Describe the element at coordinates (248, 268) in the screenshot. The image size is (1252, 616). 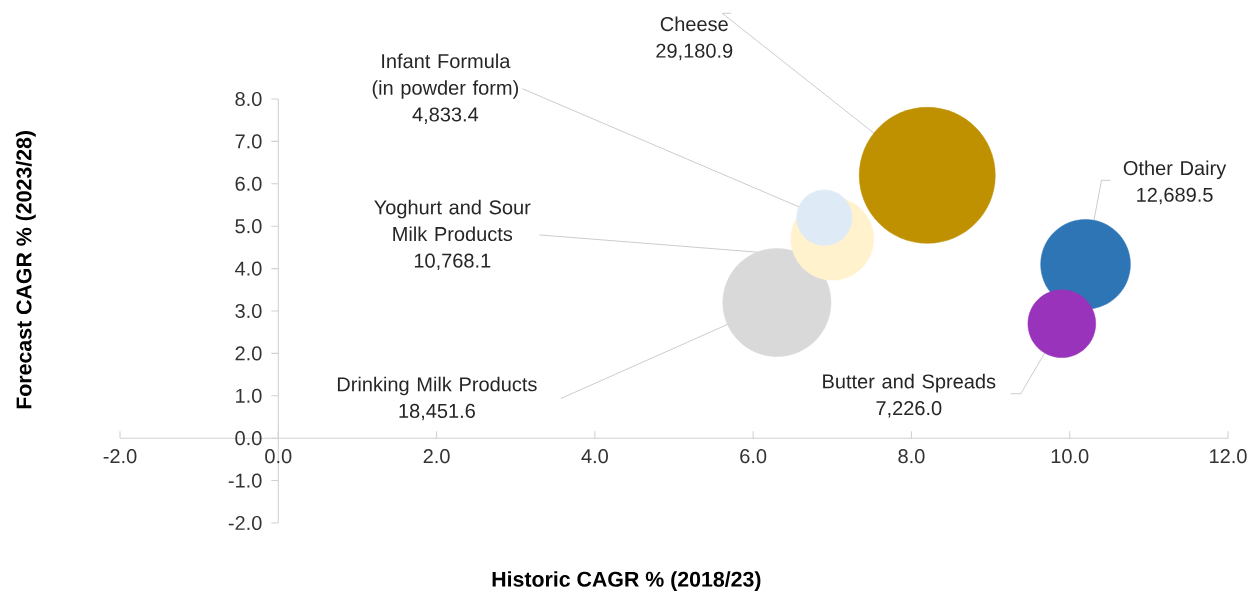
I see `y-tick-label: 4.0` at that location.